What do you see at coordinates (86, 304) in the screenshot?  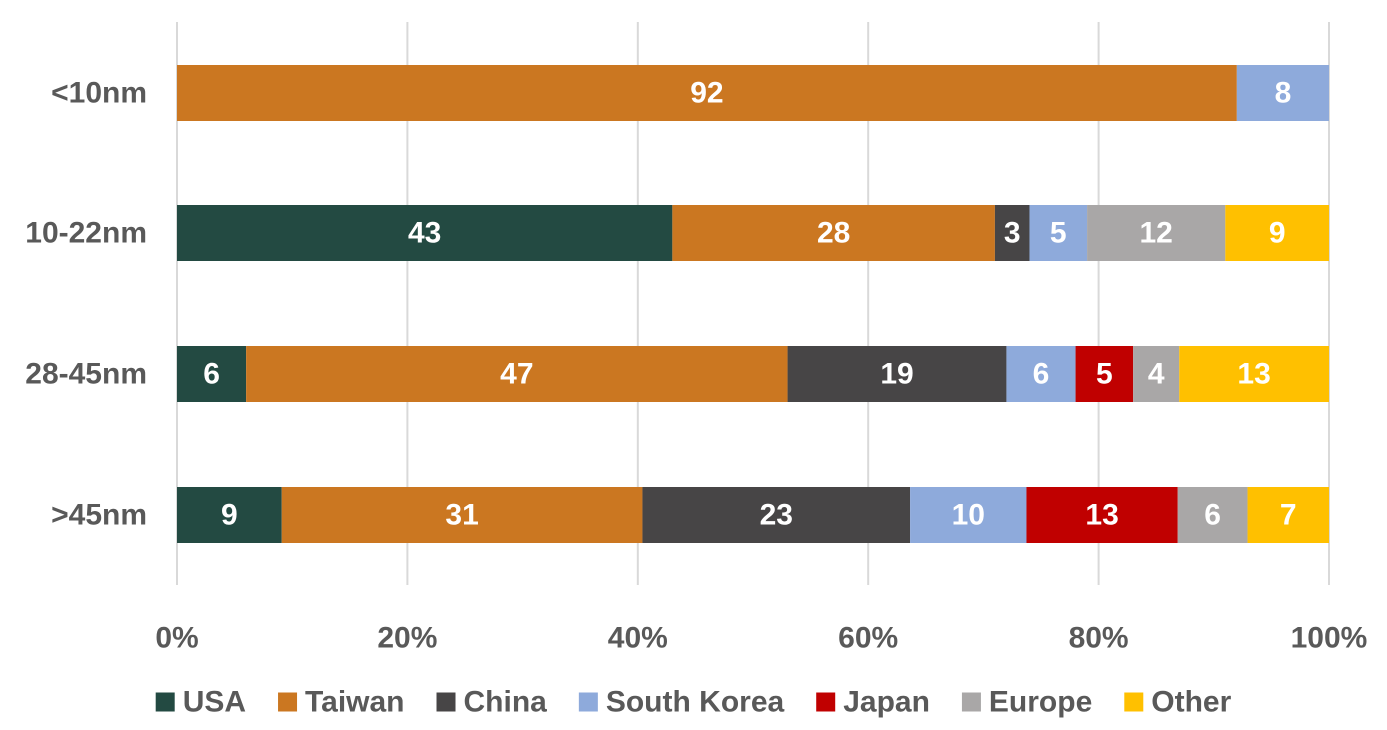 I see `category-labels: <10nm 10-22nm 28-45nm >45nm` at bounding box center [86, 304].